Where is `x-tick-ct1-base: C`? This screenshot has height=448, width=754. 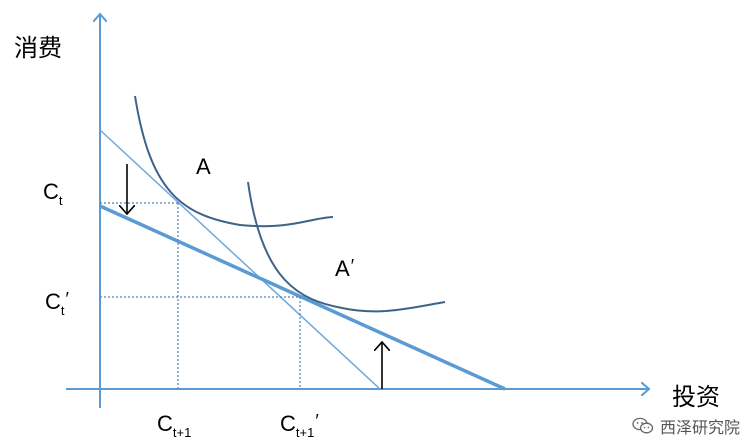 x-tick-ct1-base: C is located at coordinates (165, 423).